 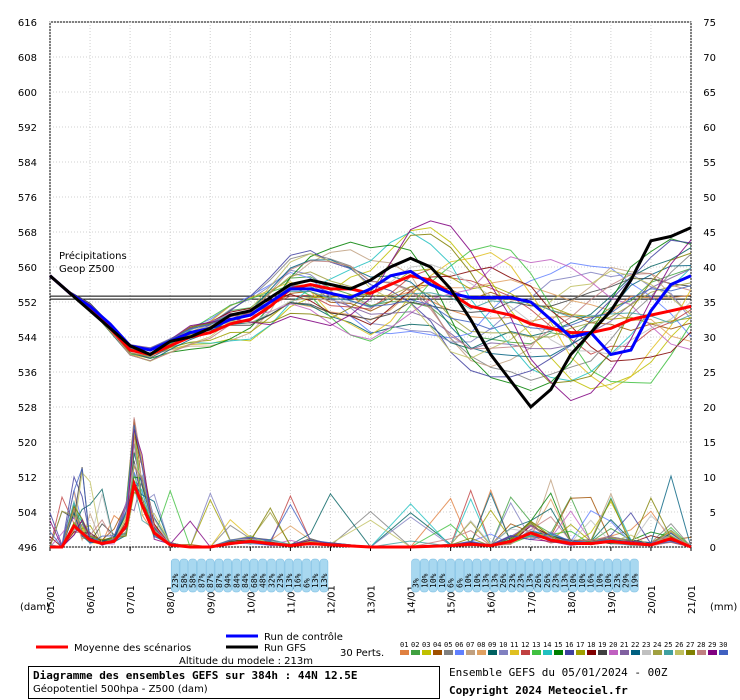 What do you see at coordinates (27, 268) in the screenshot?
I see `left-tick-label: 560` at bounding box center [27, 268].